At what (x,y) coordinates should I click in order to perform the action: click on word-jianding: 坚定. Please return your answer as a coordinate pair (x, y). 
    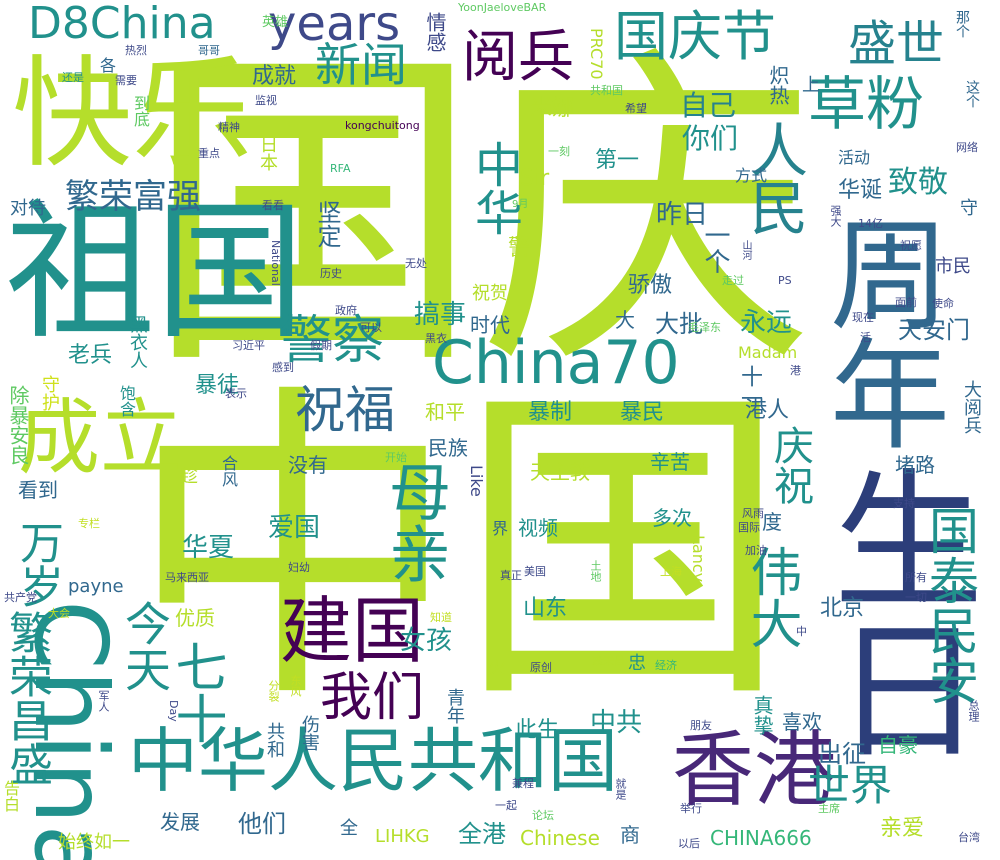
    Looking at the image, I should click on (327, 224).